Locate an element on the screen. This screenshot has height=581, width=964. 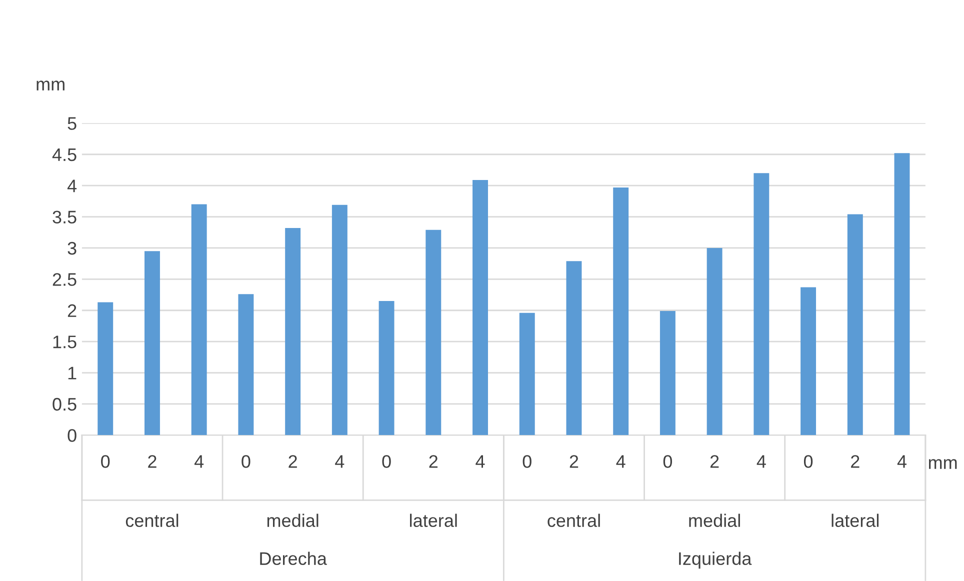
y-tick-label: 3.5 is located at coordinates (64, 217).